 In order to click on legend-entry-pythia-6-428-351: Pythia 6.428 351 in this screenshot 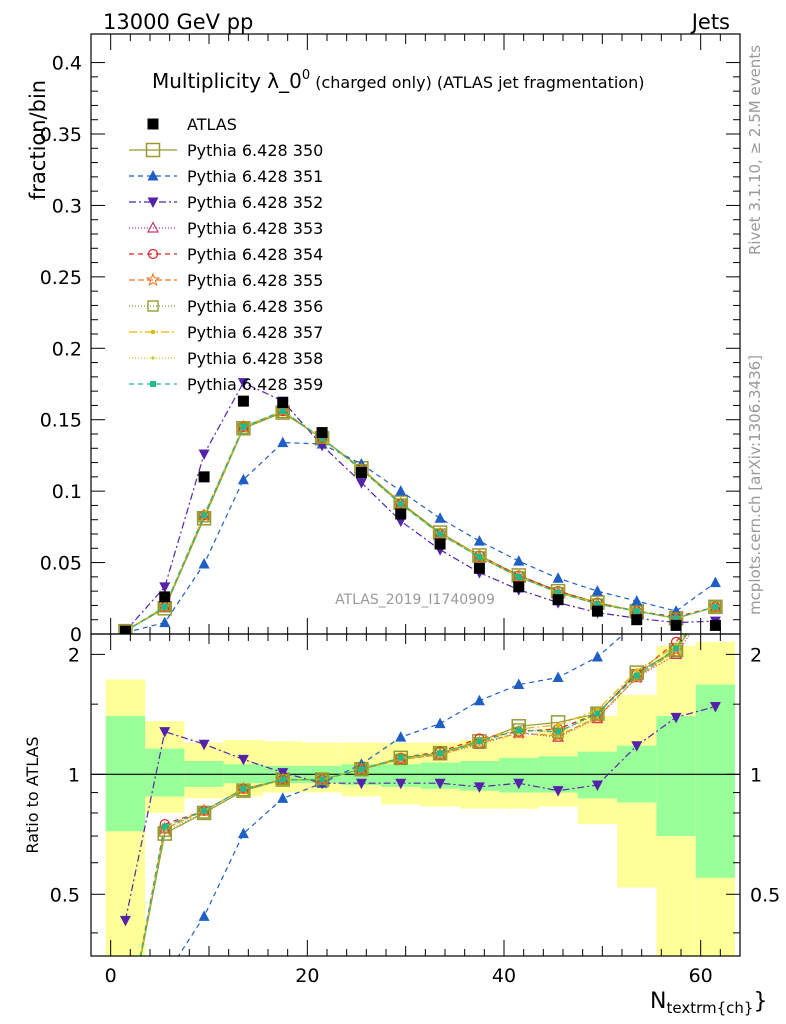, I will do `click(226, 176)`.